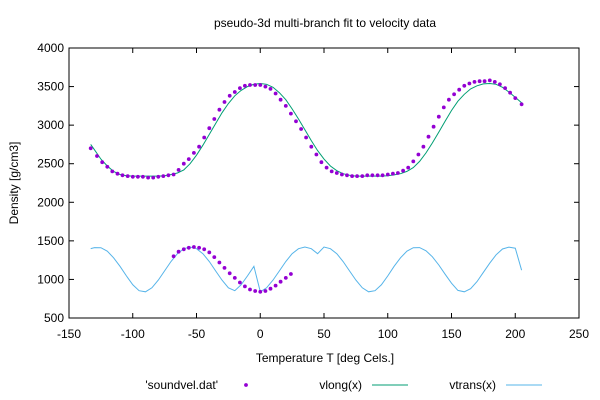 Image resolution: width=600 pixels, height=400 pixels. I want to click on legend-point-sample, so click(246, 385).